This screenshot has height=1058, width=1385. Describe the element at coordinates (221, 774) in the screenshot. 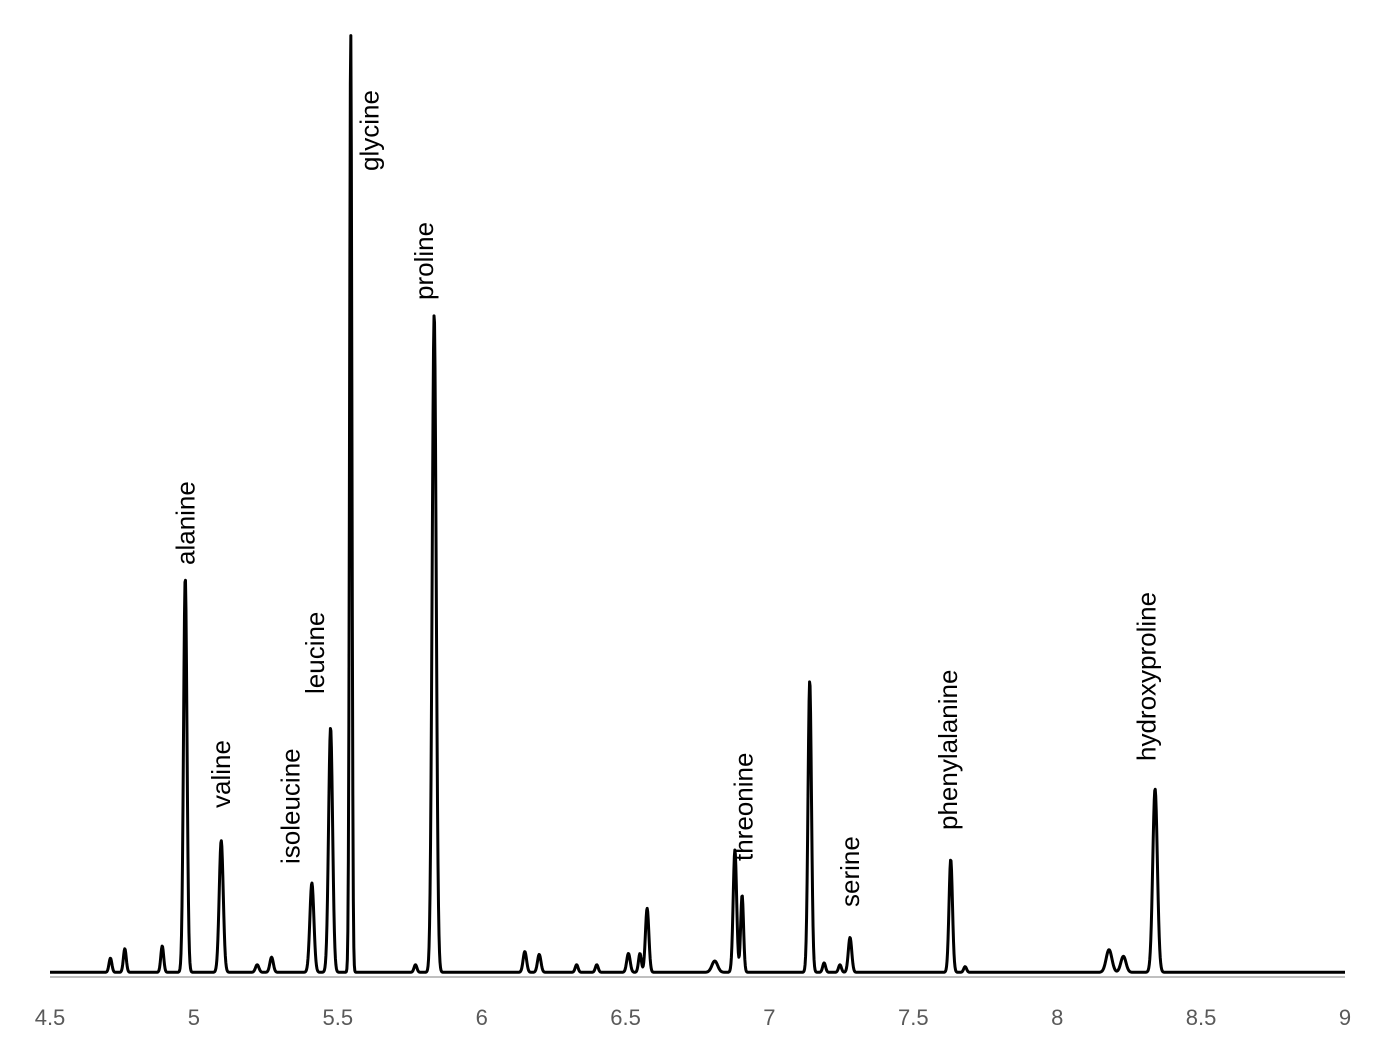

I see `peak-label-valine: valine` at that location.